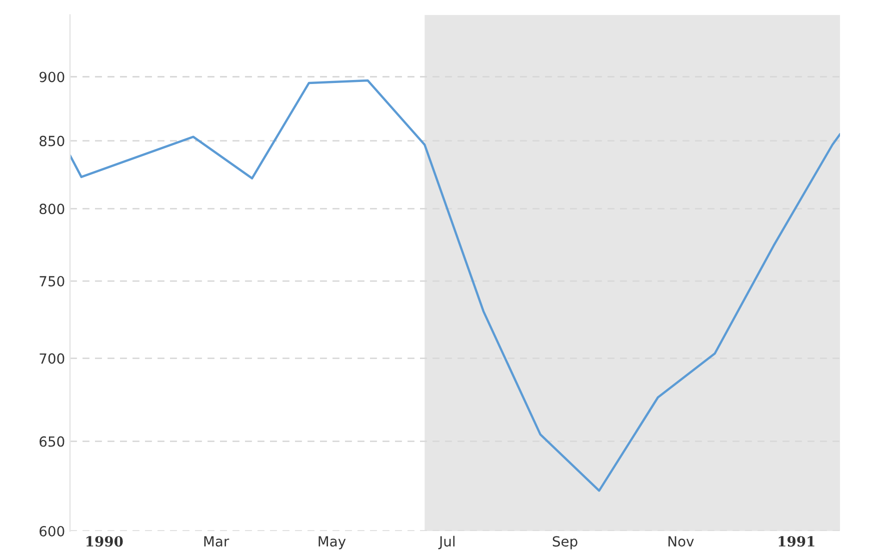 The height and width of the screenshot is (560, 888). Describe the element at coordinates (332, 543) in the screenshot. I see `x-tick-label: May` at that location.